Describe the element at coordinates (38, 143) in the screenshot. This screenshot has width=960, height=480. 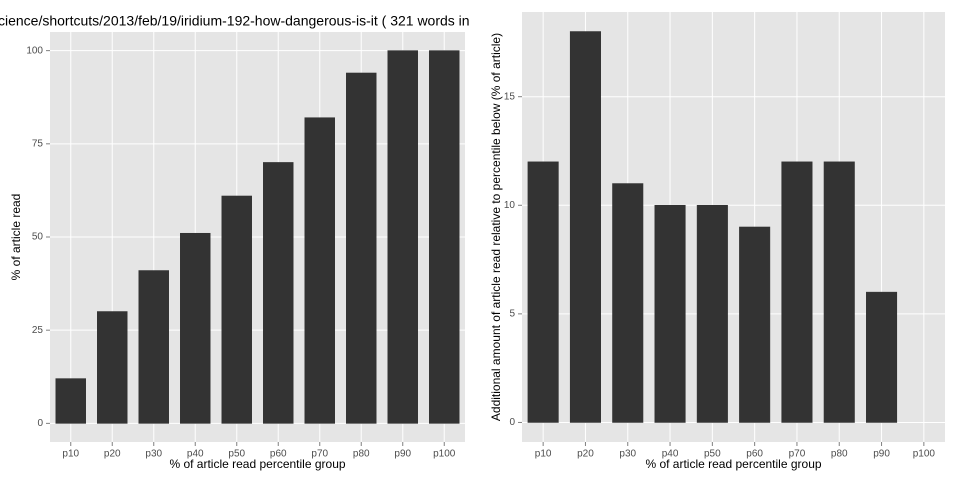
I see `y-tick-label: 75` at that location.